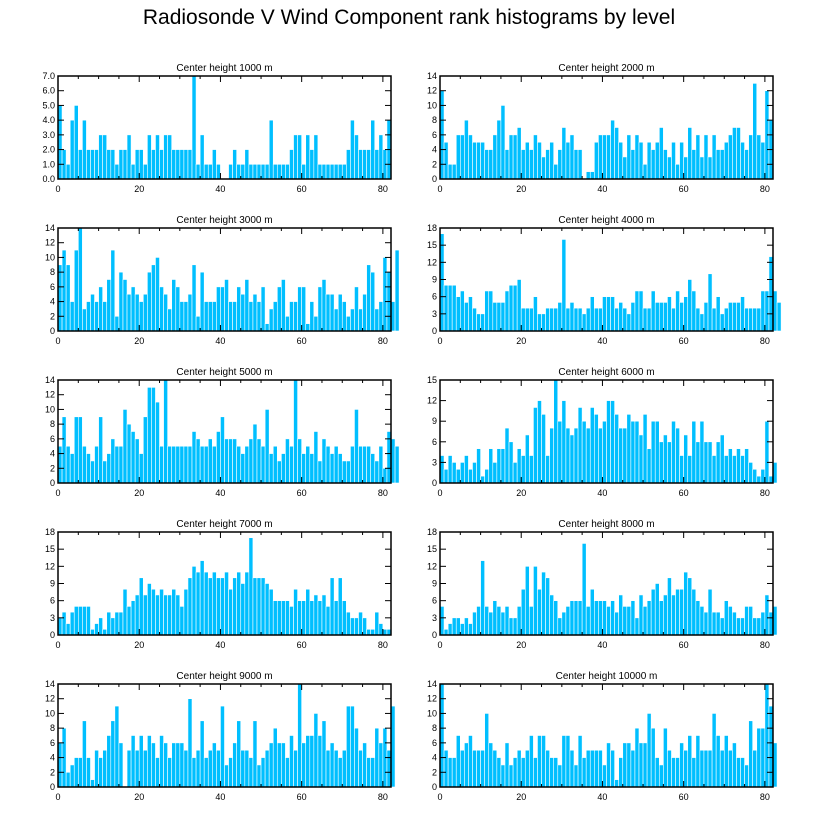 The width and height of the screenshot is (818, 824). Describe the element at coordinates (52, 302) in the screenshot. I see `y-tick-label: 4` at that location.